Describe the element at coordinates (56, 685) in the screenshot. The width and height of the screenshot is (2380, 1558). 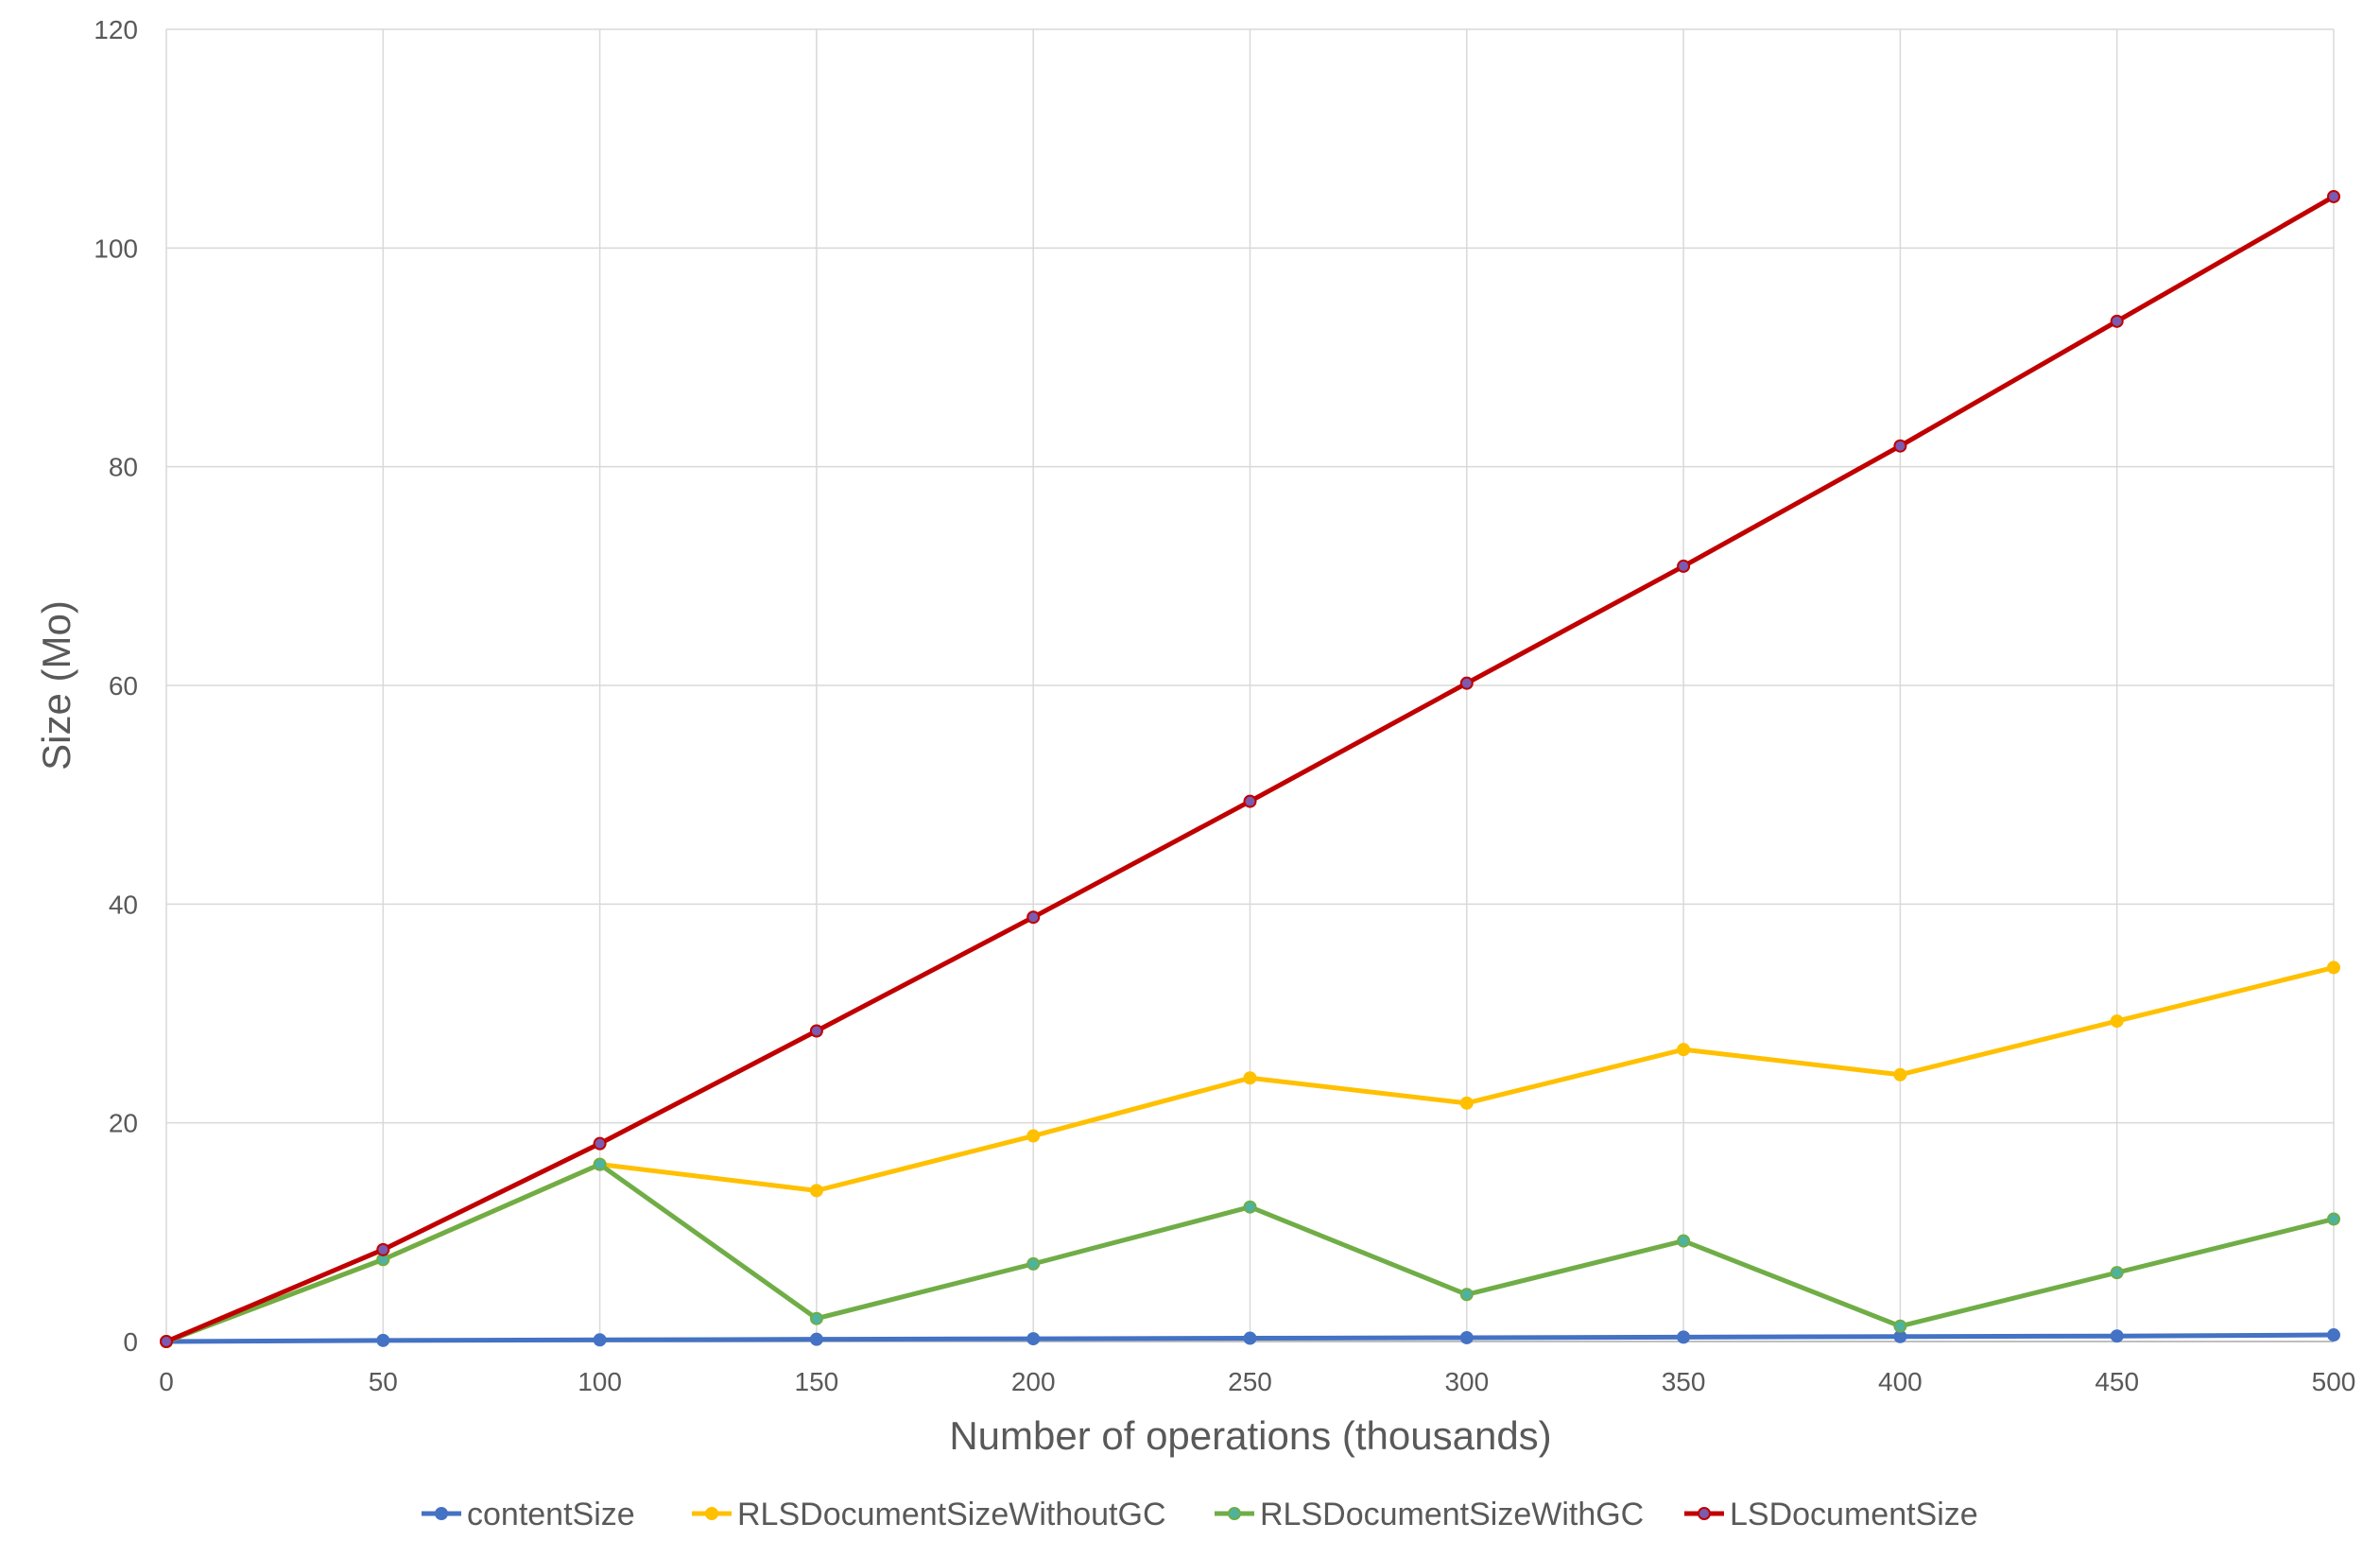
I see `y-axis-title: Size (Mo)` at that location.